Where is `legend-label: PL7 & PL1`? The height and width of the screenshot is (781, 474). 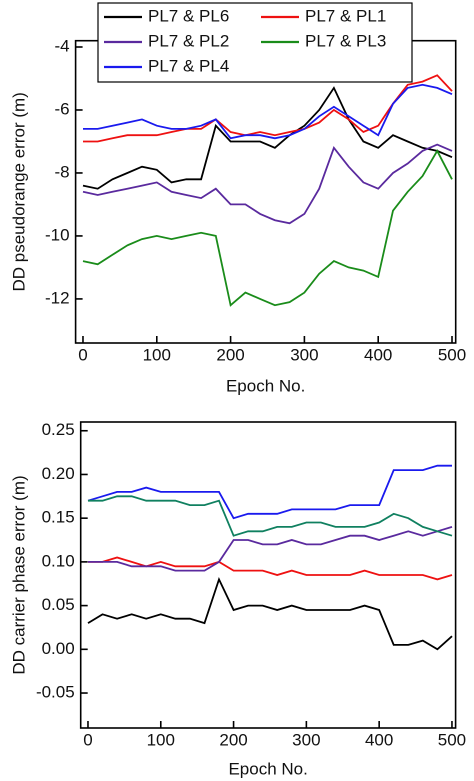 legend-label: PL7 & PL1 is located at coordinates (345, 15).